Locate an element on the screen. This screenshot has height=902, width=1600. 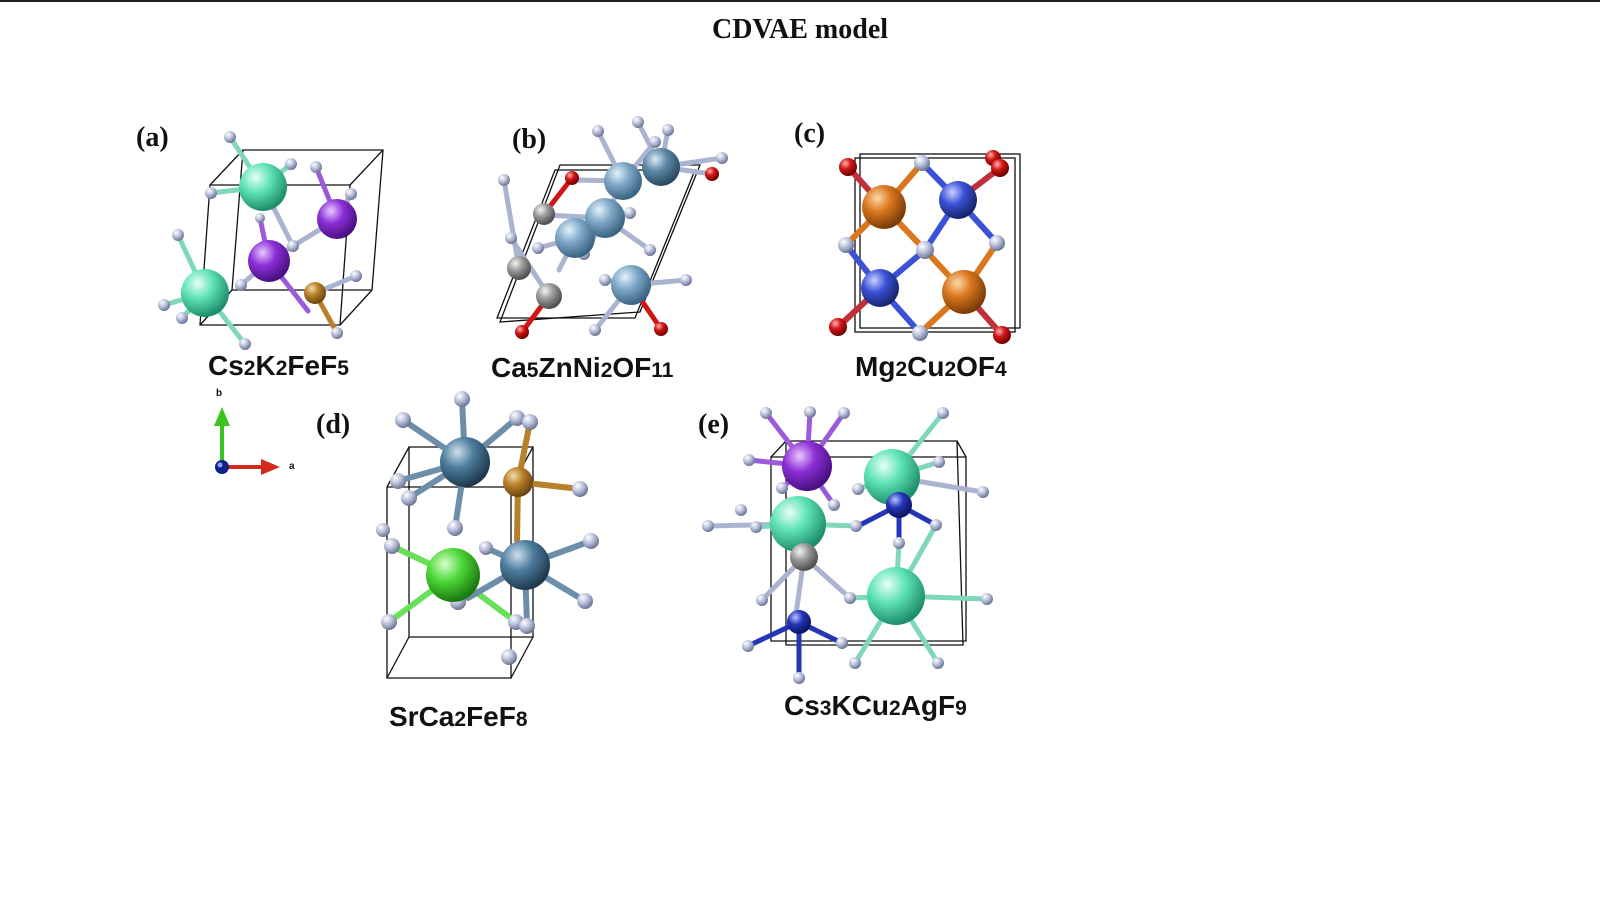
bonds-e is located at coordinates (847, 545).